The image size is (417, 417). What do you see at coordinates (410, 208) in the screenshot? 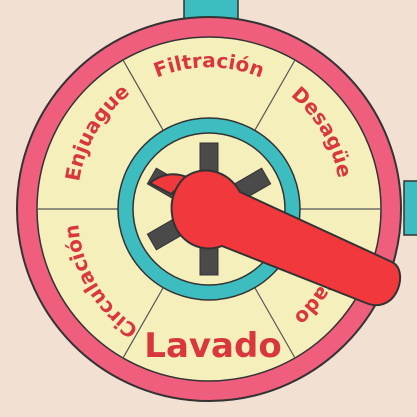
I see `right-pipe` at bounding box center [410, 208].